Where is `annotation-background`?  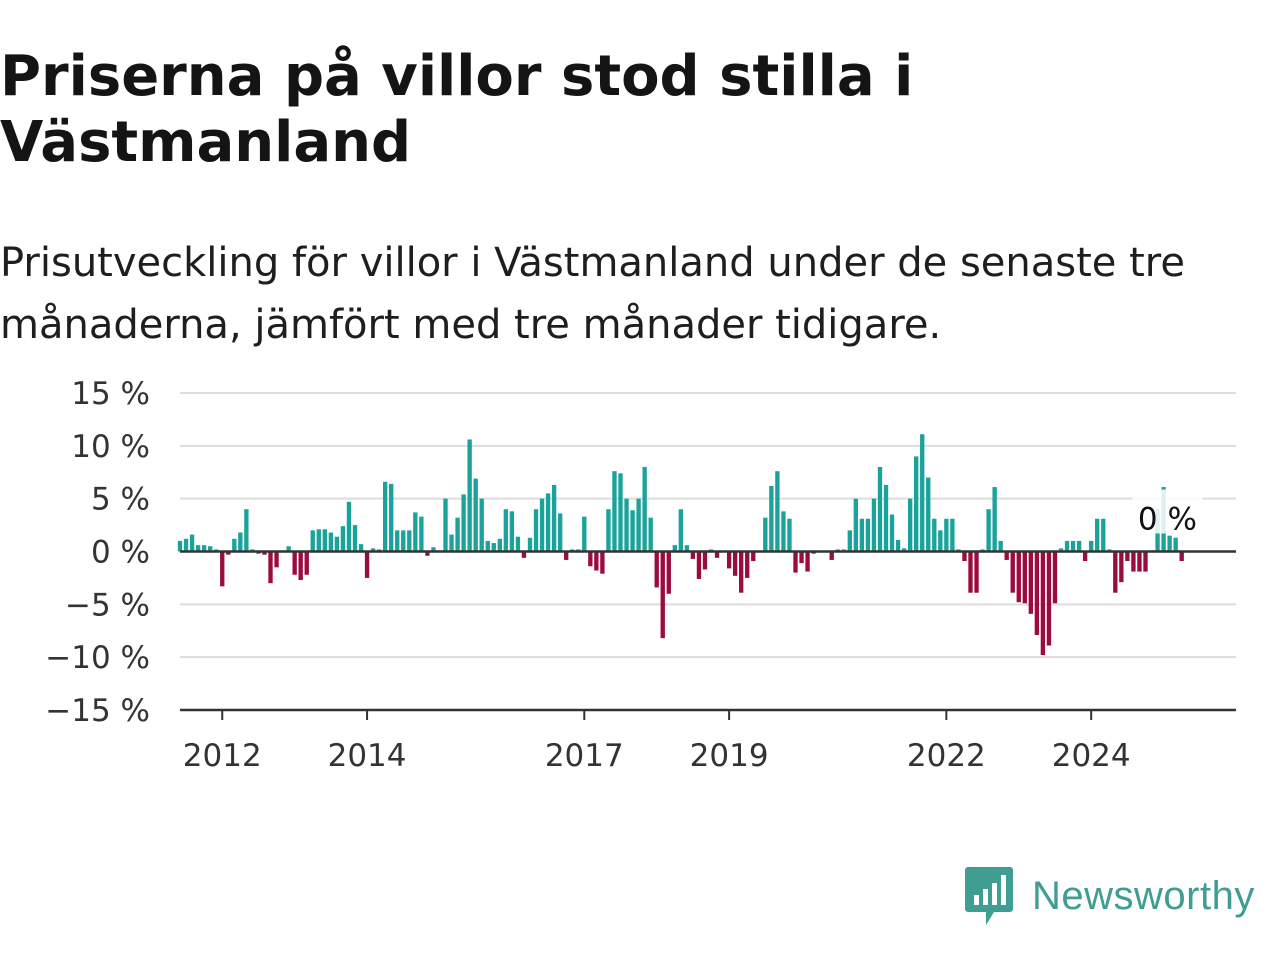 annotation-background is located at coordinates (1167, 511).